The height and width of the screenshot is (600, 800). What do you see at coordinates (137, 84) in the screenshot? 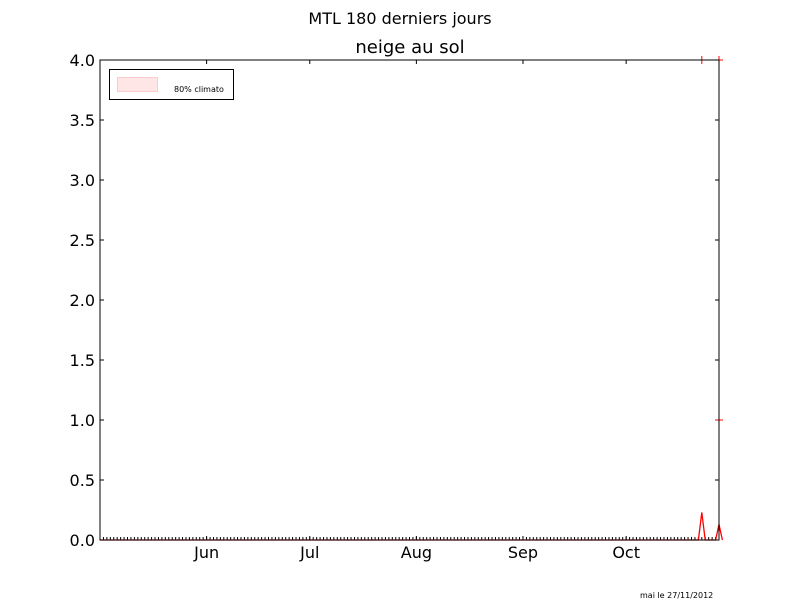
I see `legend-patch-climato` at bounding box center [137, 84].